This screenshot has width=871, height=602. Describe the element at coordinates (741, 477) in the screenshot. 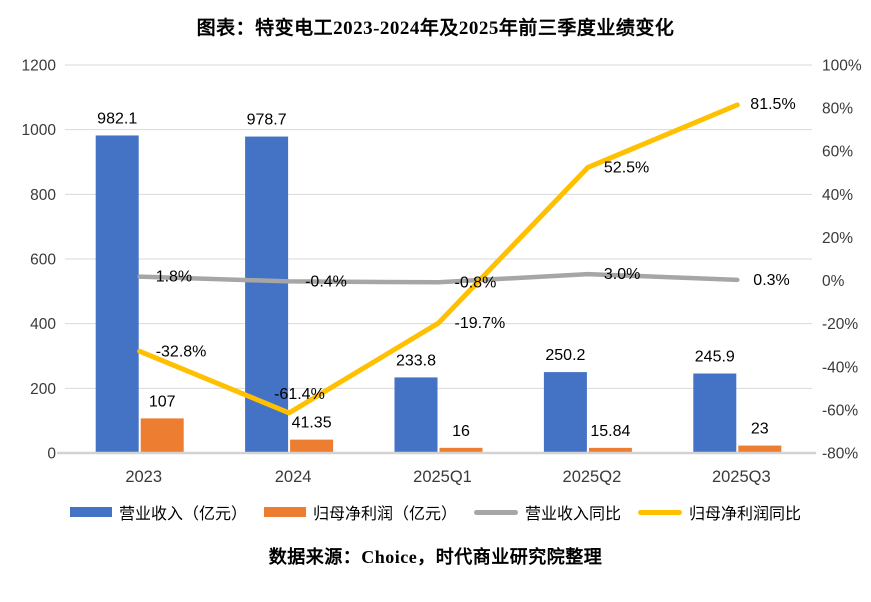

I see `x-axis-category-label: 2025Q3` at that location.